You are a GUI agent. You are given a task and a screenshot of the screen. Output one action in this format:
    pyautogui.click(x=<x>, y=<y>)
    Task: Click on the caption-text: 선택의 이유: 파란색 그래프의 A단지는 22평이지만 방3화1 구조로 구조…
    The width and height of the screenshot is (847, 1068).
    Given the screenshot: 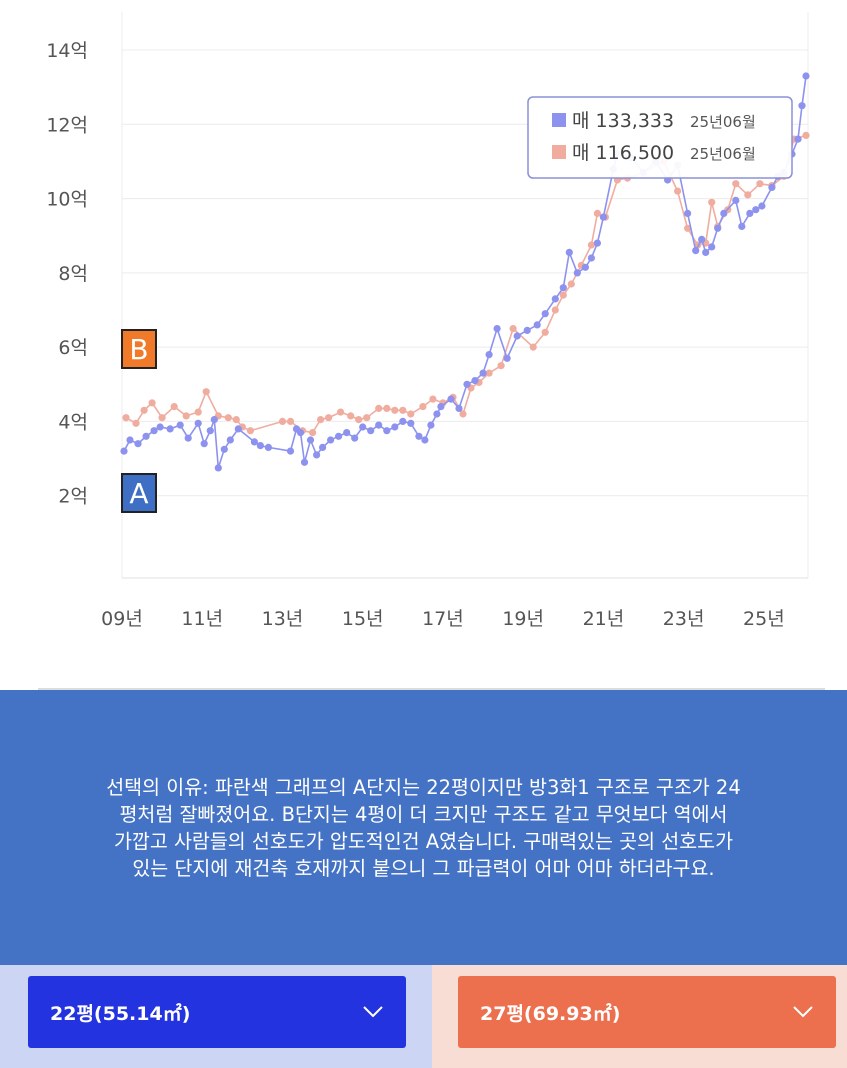 What is the action you would take?
    pyautogui.click(x=423, y=827)
    